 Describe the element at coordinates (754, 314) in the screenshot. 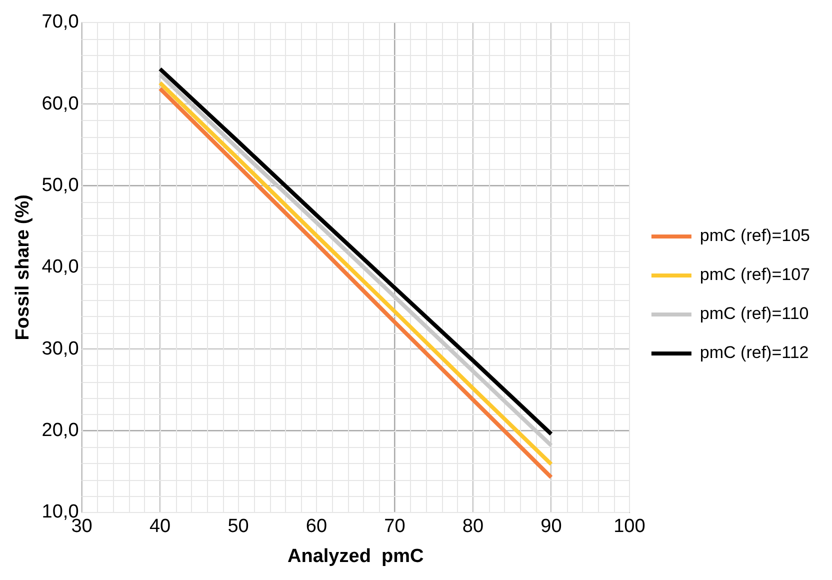

I see `legend-label: pmC (ref)=110` at that location.